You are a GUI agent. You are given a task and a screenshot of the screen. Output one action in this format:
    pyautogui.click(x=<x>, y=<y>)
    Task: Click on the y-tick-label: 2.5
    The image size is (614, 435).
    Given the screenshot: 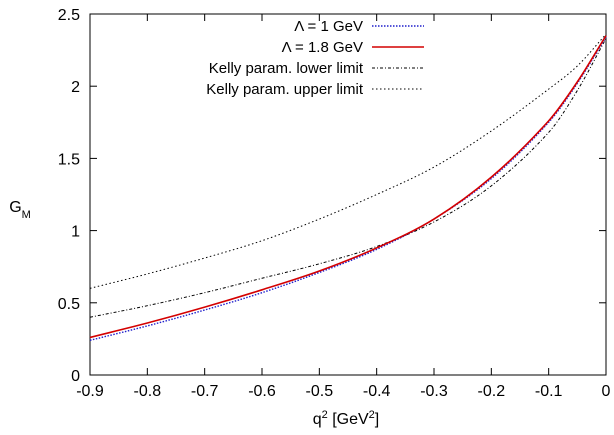 What is the action you would take?
    pyautogui.click(x=69, y=15)
    